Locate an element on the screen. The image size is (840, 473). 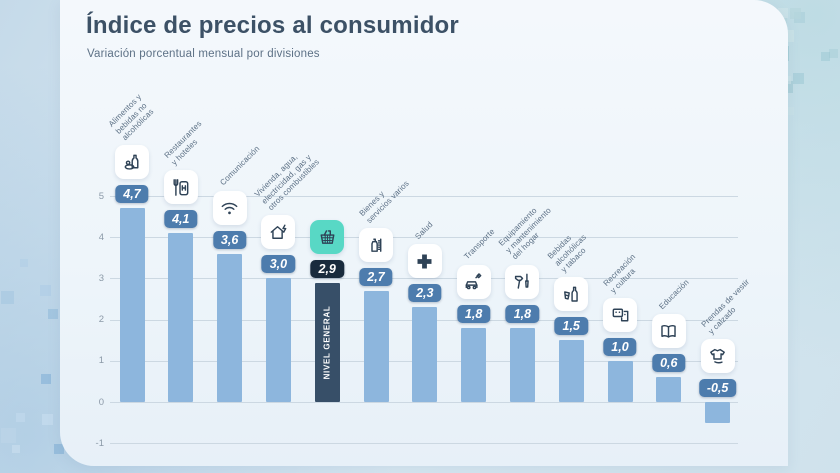
value-pill: 3,6 is located at coordinates (229, 239).